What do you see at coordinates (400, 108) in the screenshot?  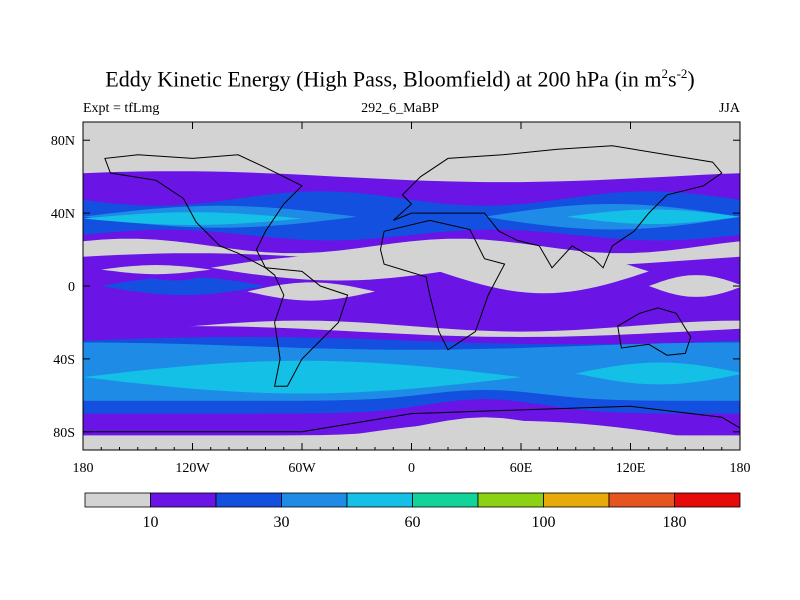 I see `subtitle-center: 292_6_MaBP` at bounding box center [400, 108].